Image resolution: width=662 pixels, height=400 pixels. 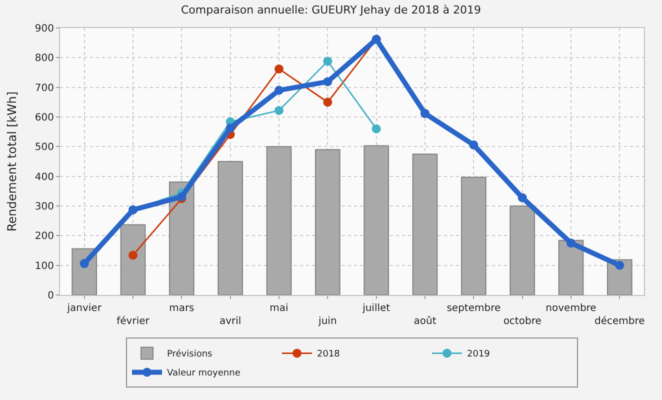 I want to click on x-tick-label: juin, so click(x=327, y=321).